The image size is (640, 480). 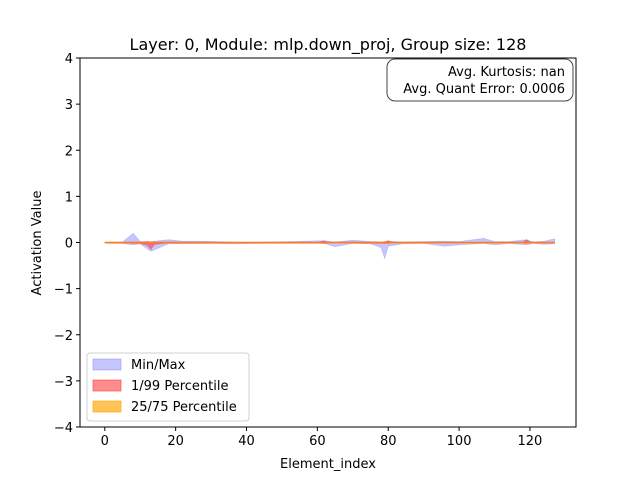 I want to click on x-axis-ticks: 0 20 40 60 80 100 120, so click(x=322, y=438).